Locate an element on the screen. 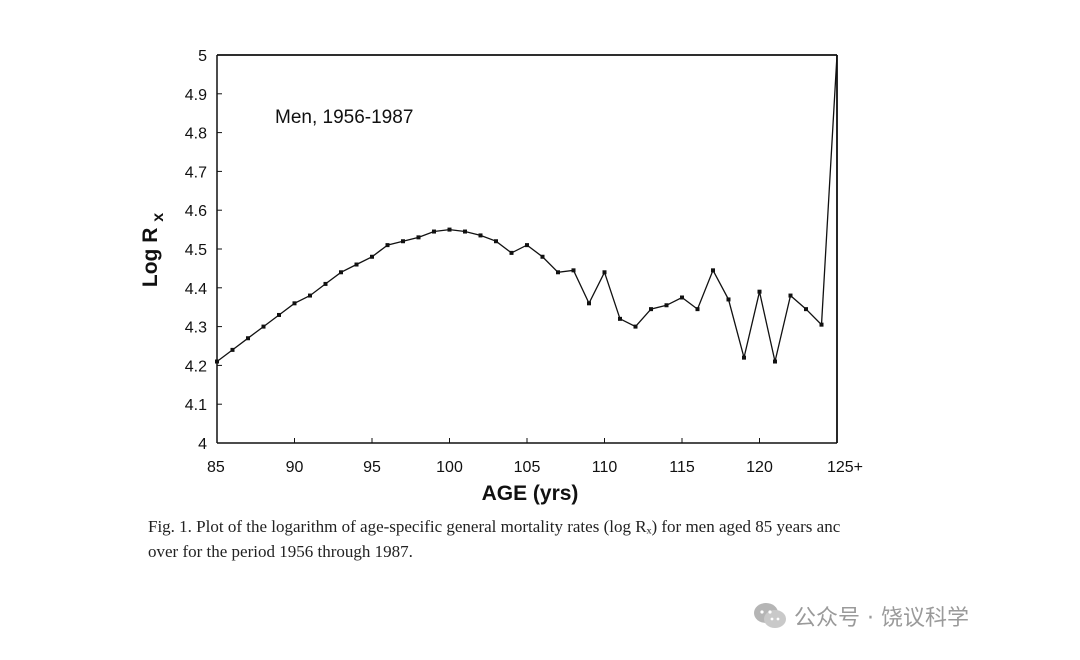 The width and height of the screenshot is (1080, 660). x-tick-label: 100 is located at coordinates (449, 467).